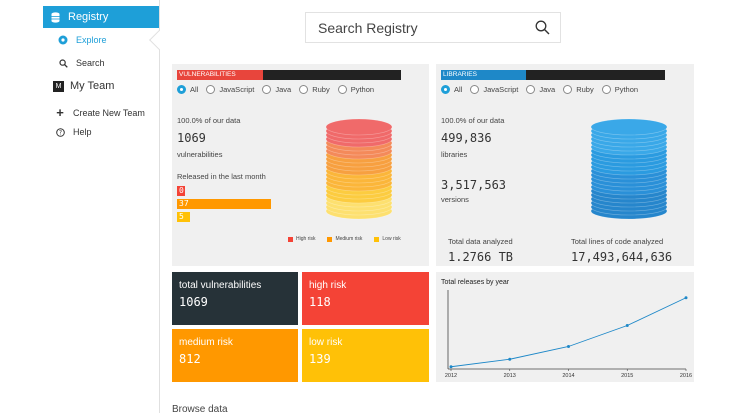  Describe the element at coordinates (473, 120) in the screenshot. I see `lib-pct-text: 100.0% of our data` at that location.